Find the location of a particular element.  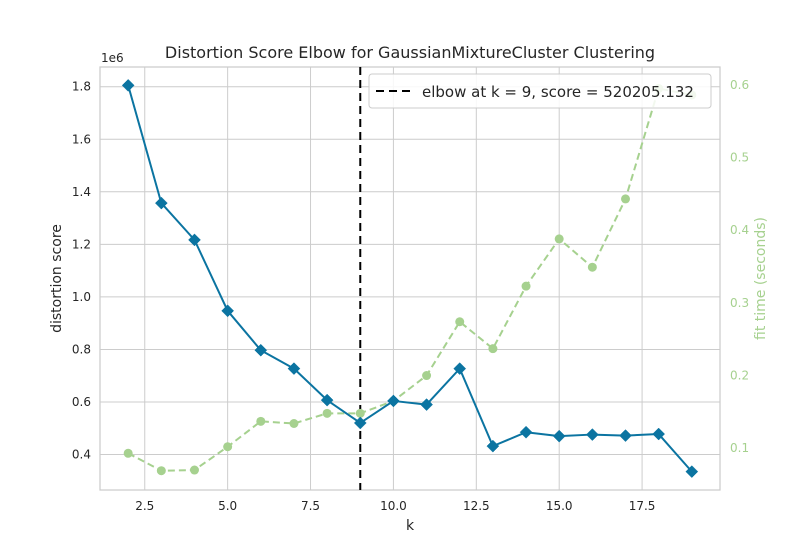

y-tick-label: 1.4 is located at coordinates (81, 192).